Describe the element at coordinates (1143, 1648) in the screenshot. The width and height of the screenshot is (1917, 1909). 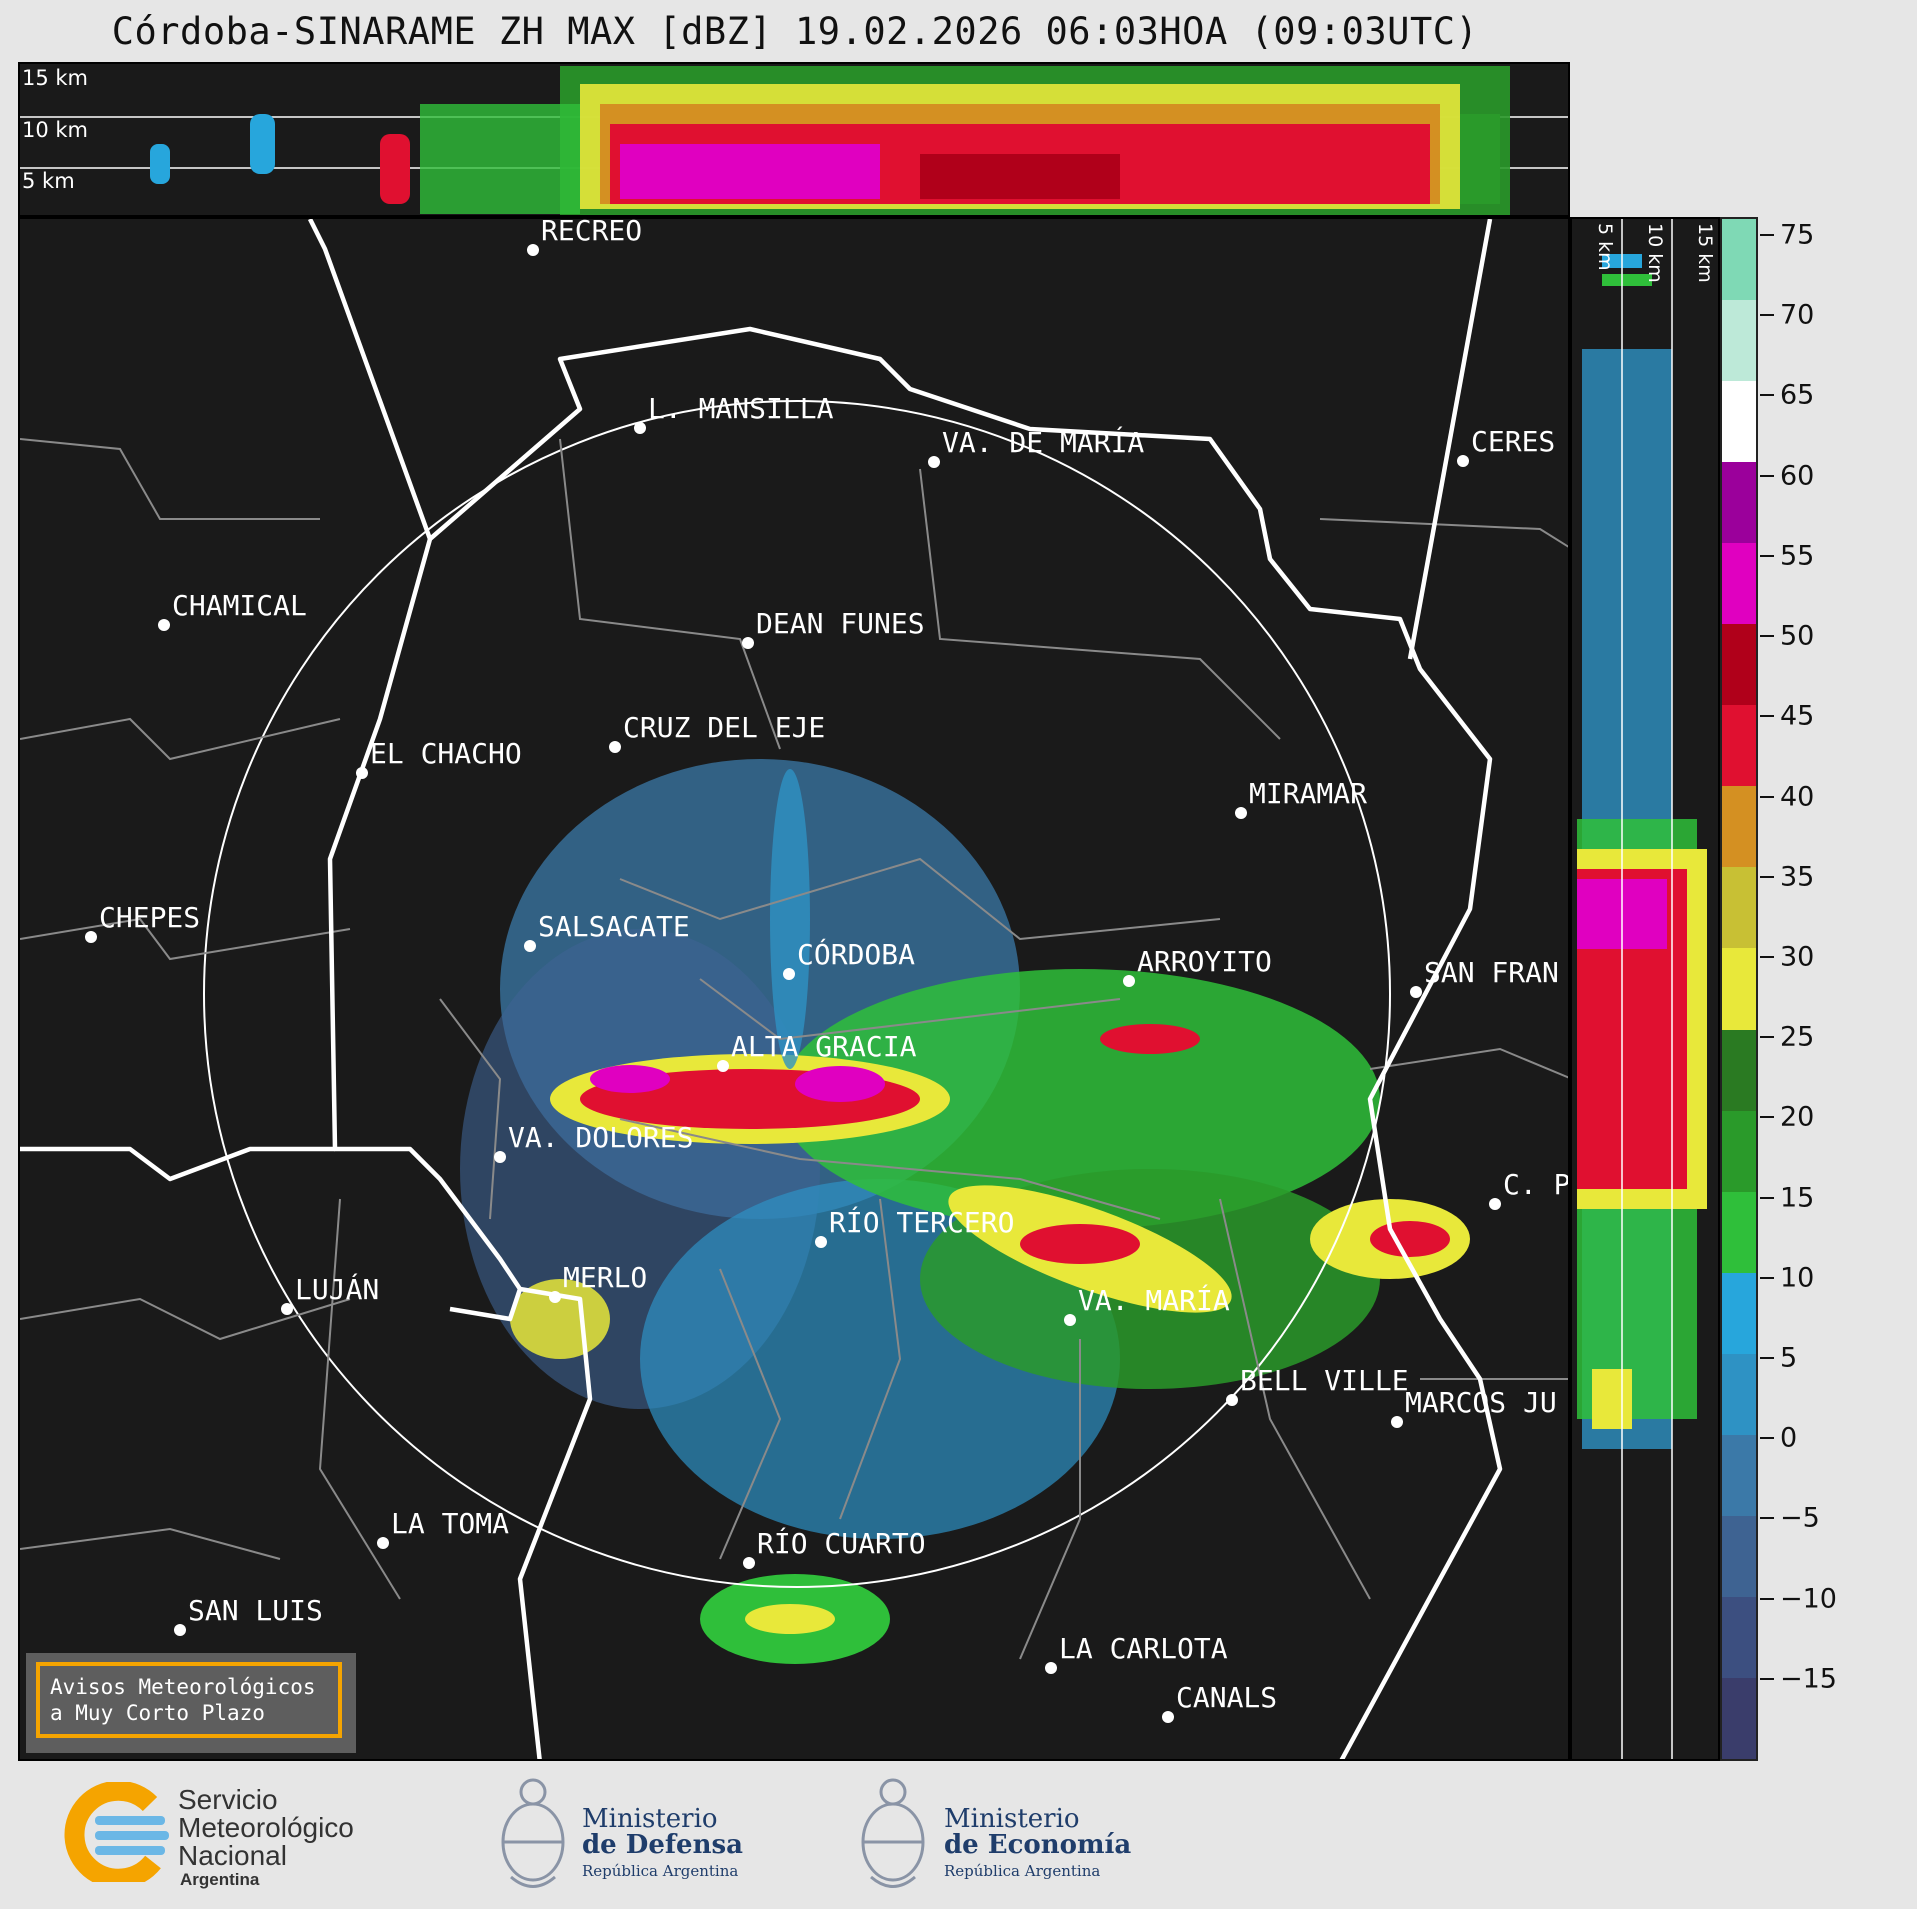
I see `city-label: LA CARLOTA` at that location.